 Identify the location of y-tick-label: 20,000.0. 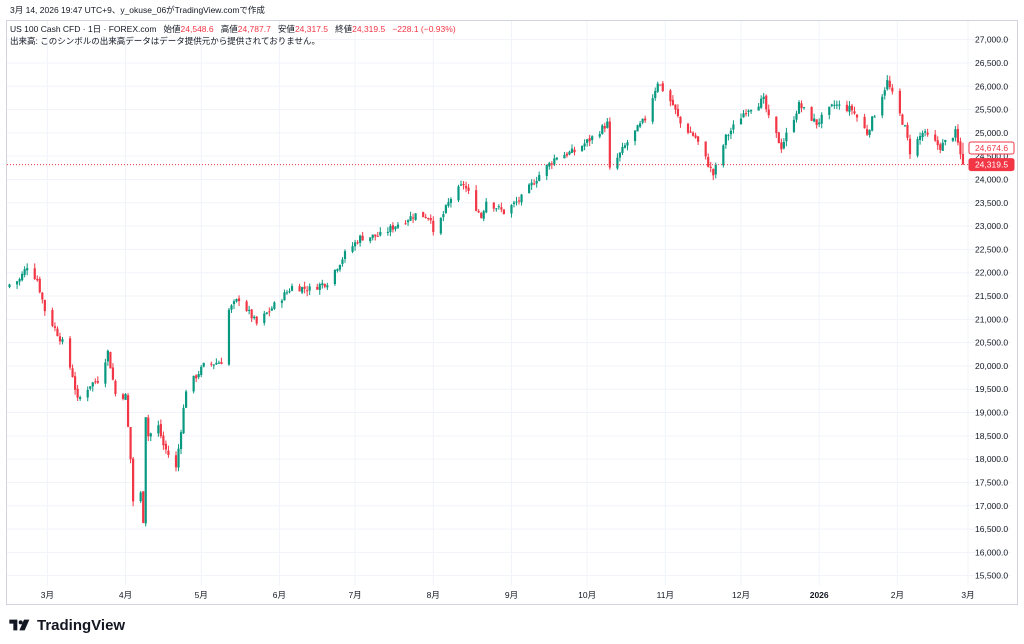
(991, 366).